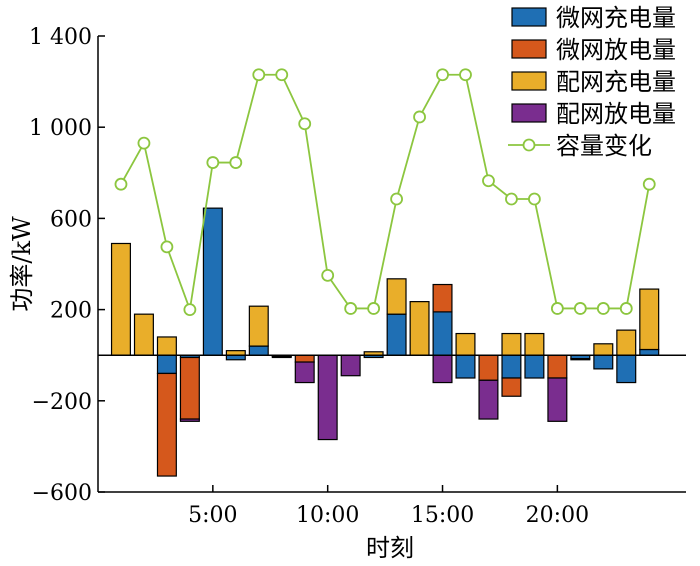 The image size is (700, 566). What do you see at coordinates (22, 264) in the screenshot?
I see `y-axis-label: 功率/kW` at bounding box center [22, 264].